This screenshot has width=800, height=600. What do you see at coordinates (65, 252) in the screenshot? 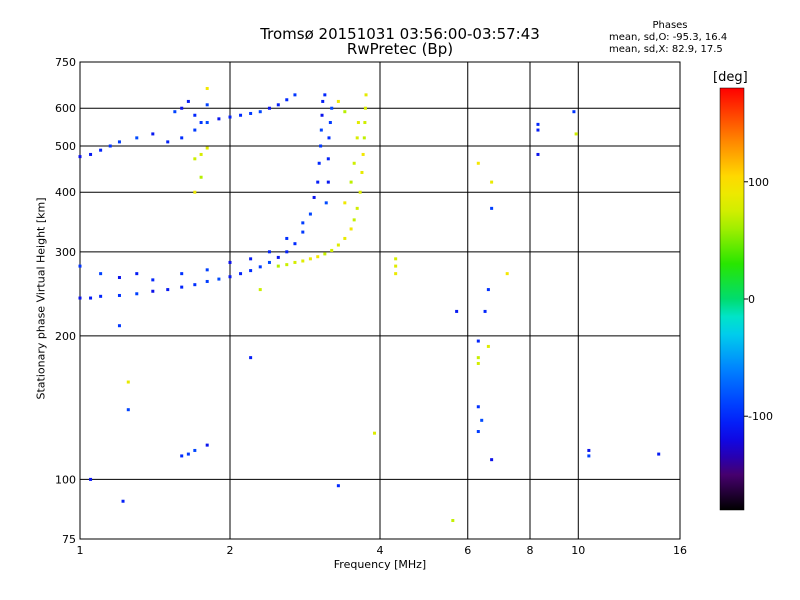
I see `y-tick-label: 300` at bounding box center [65, 252].